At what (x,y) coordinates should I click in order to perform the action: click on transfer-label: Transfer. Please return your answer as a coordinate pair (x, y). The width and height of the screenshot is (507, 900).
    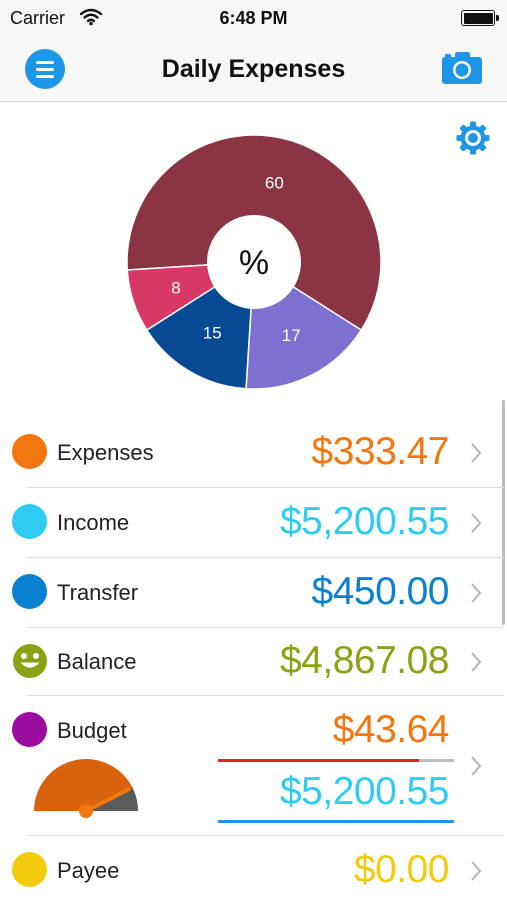
    Looking at the image, I should click on (98, 592).